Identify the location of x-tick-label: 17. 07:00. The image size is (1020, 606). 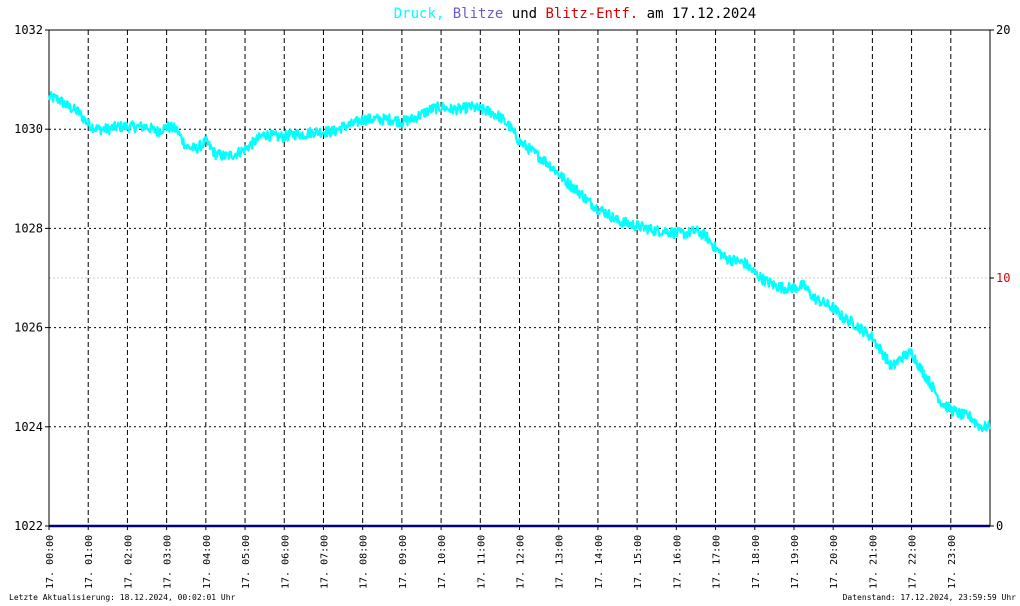
(324, 562).